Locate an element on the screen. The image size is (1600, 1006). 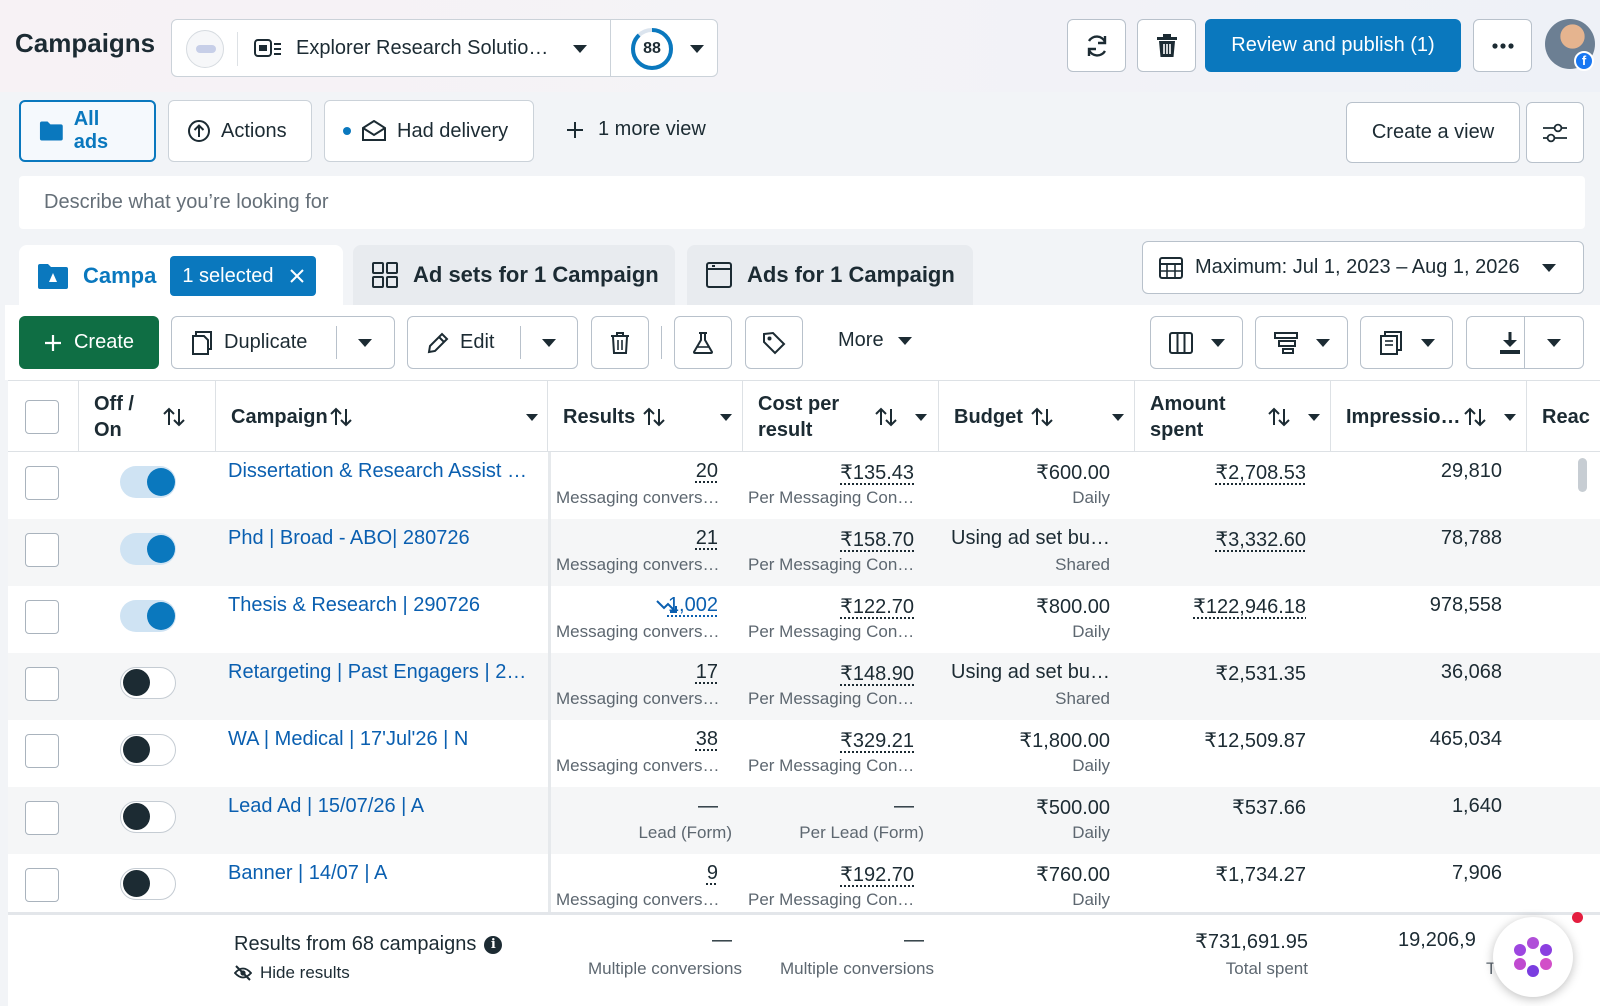
info-icon: i is located at coordinates (493, 944).